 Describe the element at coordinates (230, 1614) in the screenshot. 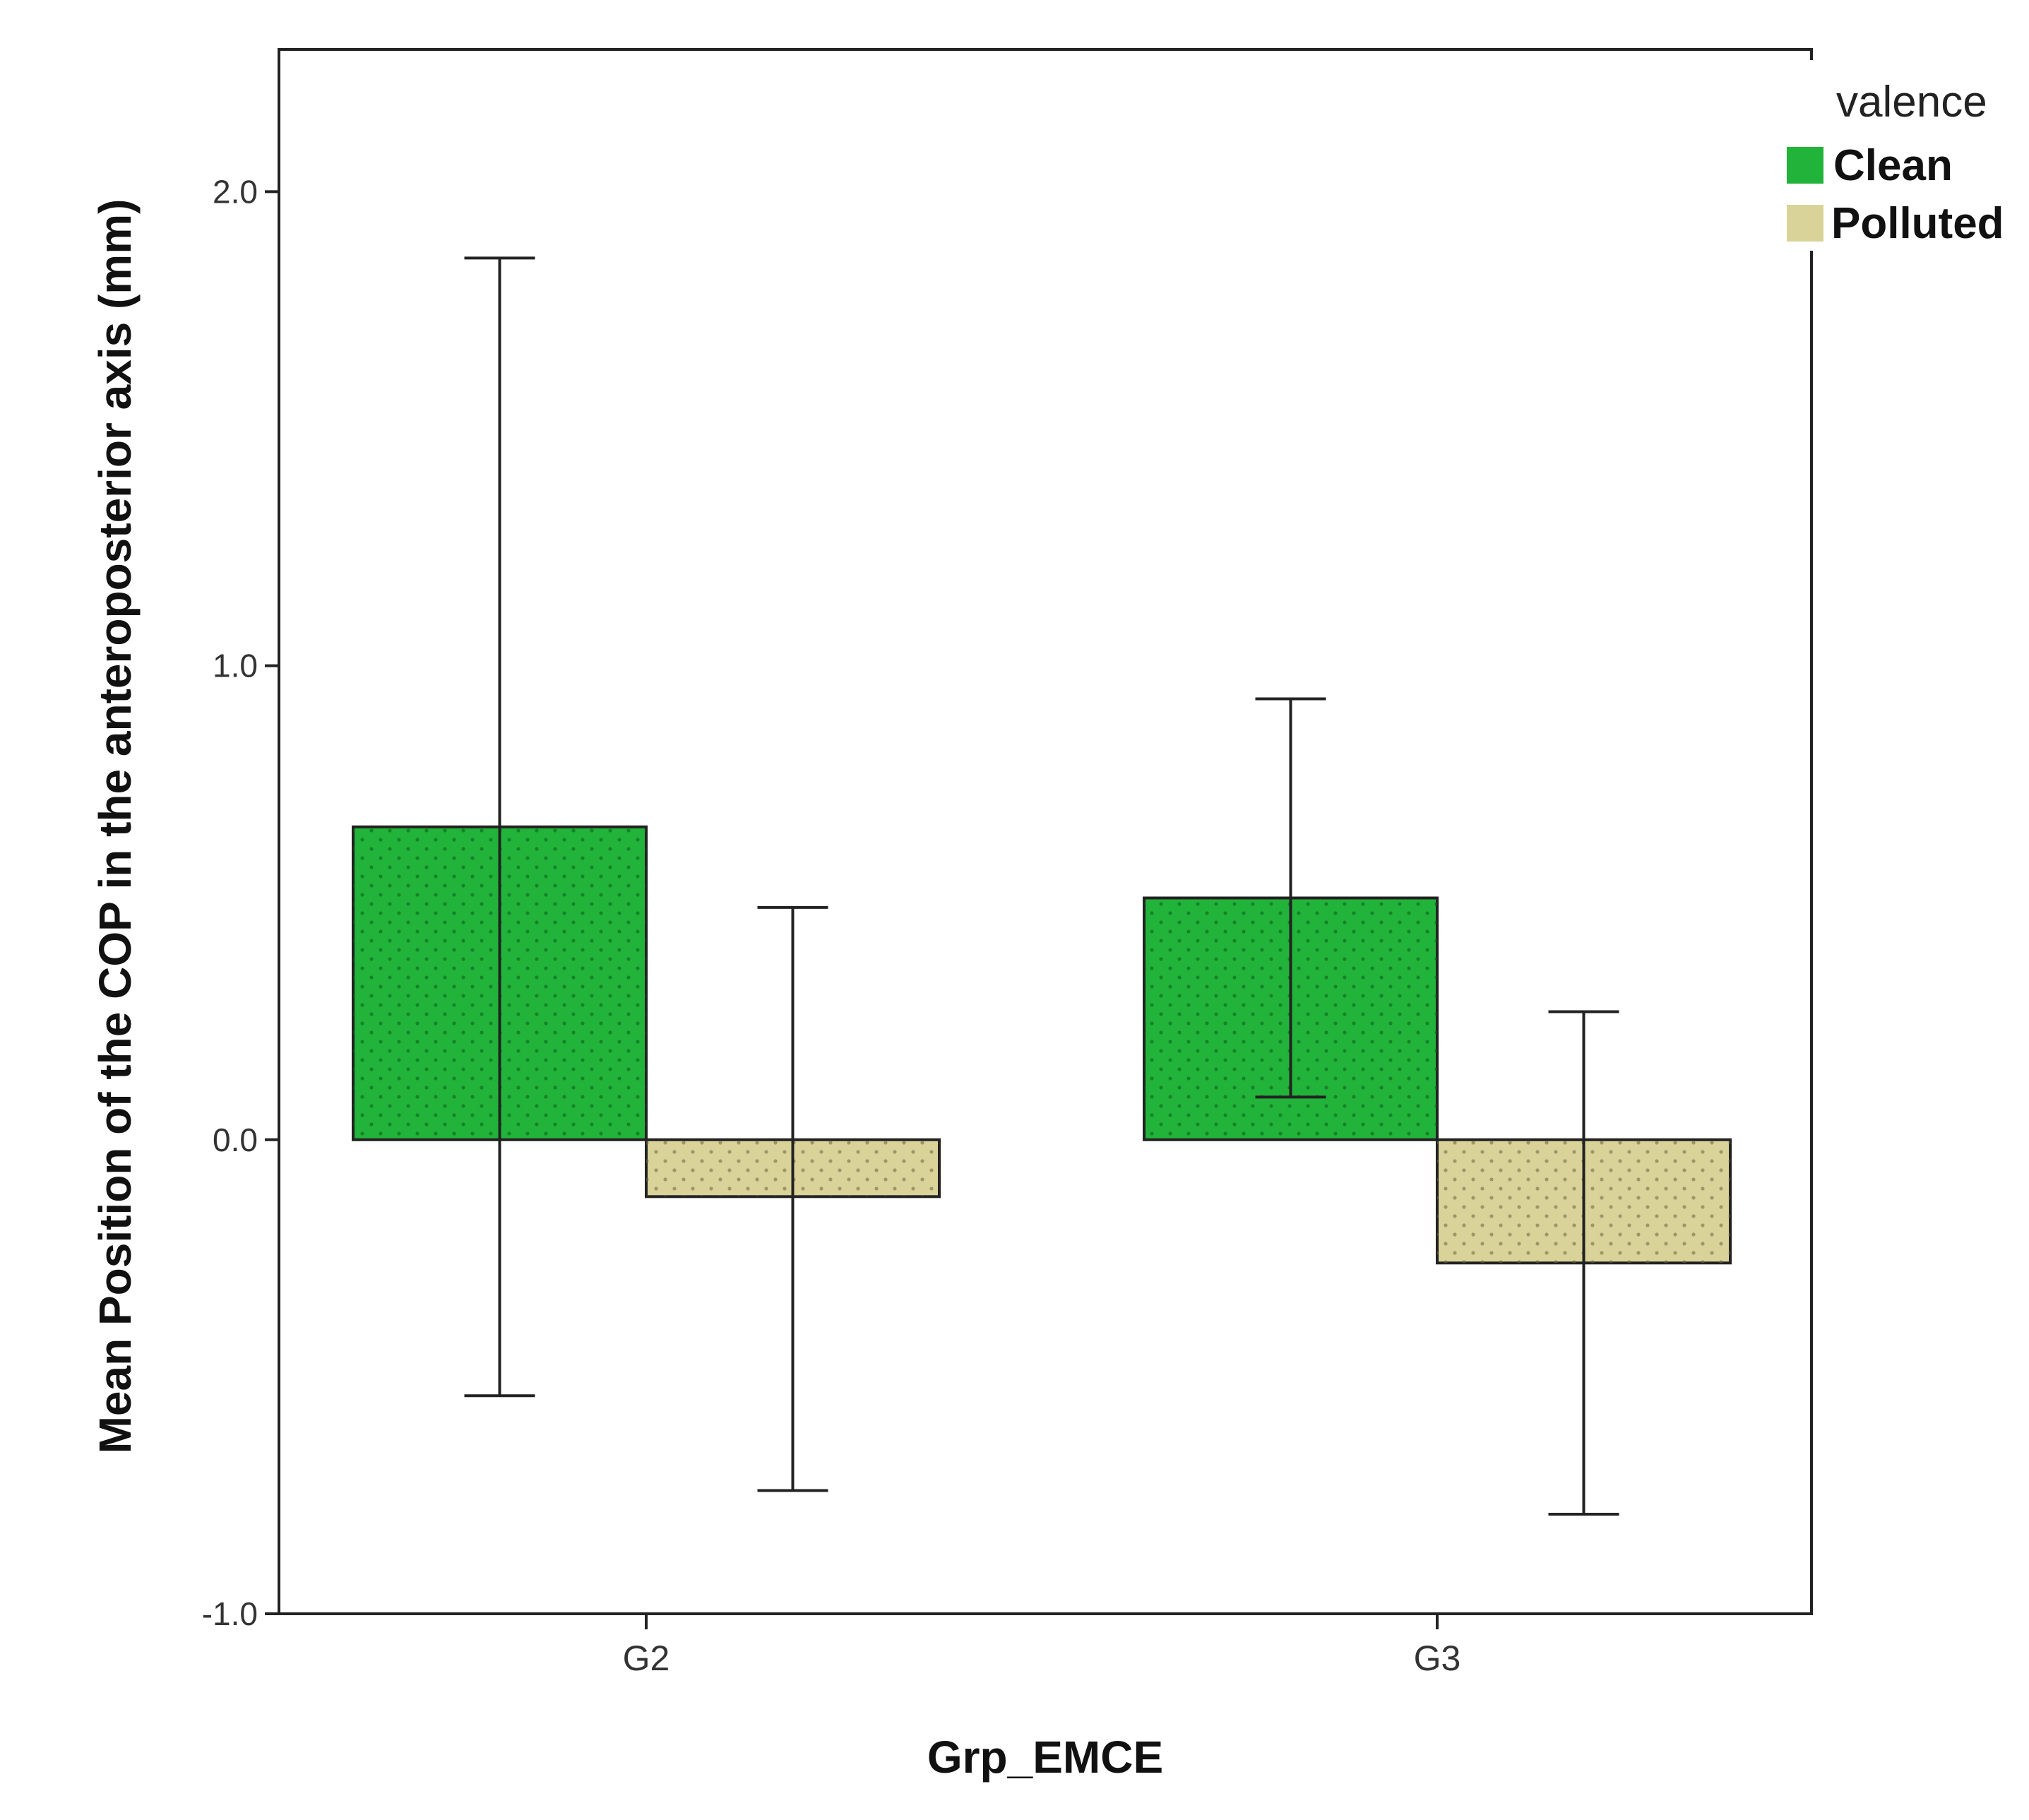

I see `y-tick-label: -1.0` at that location.